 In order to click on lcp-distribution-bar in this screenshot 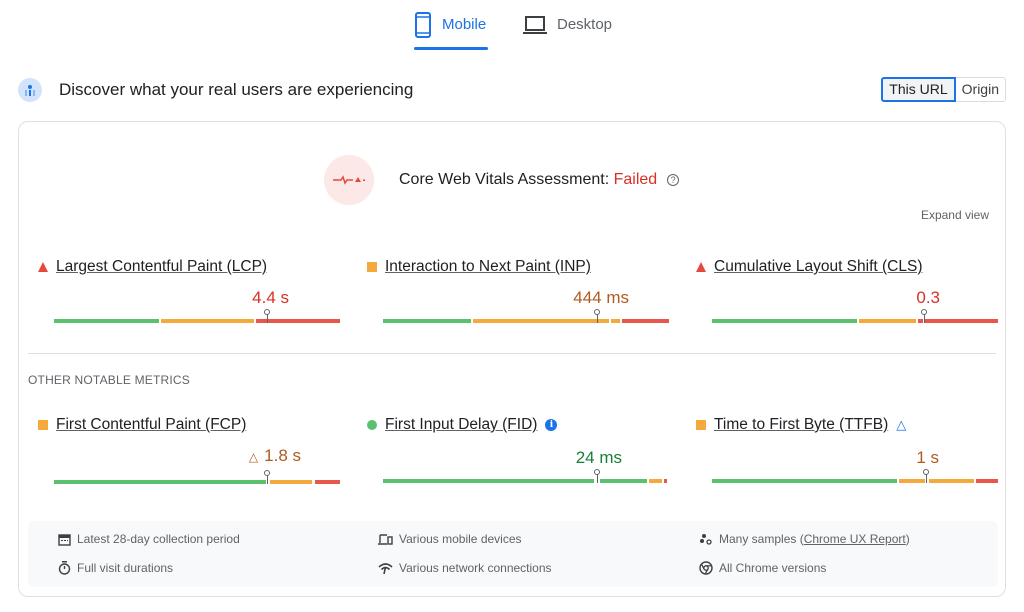, I will do `click(197, 316)`.